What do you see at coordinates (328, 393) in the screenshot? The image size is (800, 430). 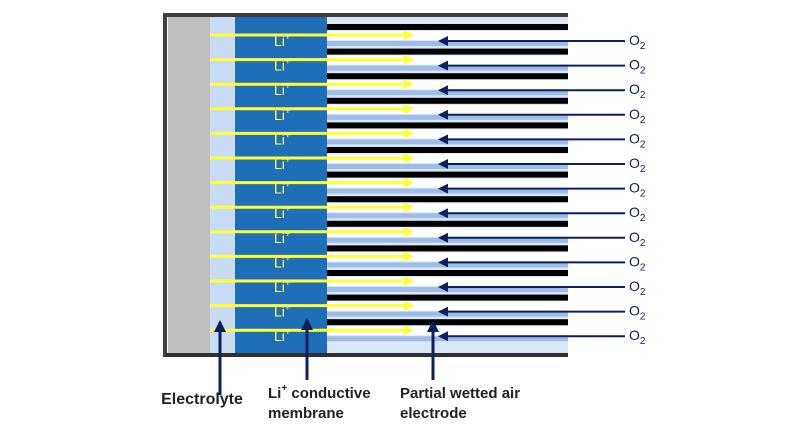 I see `label-part: conductive` at bounding box center [328, 393].